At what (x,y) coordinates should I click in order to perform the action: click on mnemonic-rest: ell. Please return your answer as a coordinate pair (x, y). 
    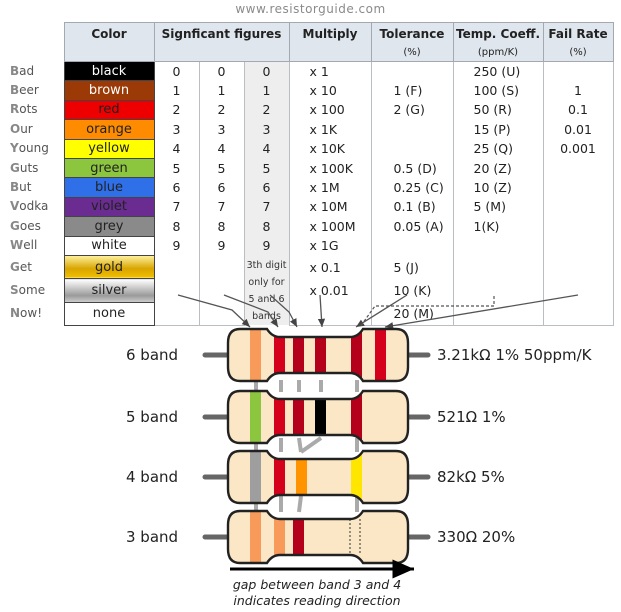
    Looking at the image, I should click on (30, 245).